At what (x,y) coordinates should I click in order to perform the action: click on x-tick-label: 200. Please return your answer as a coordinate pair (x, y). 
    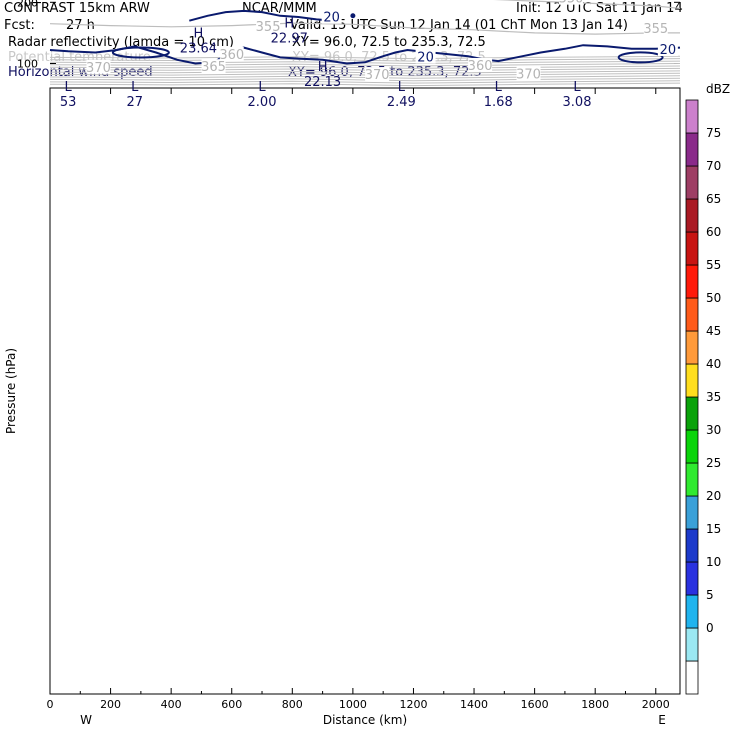
    Looking at the image, I should click on (110, 704).